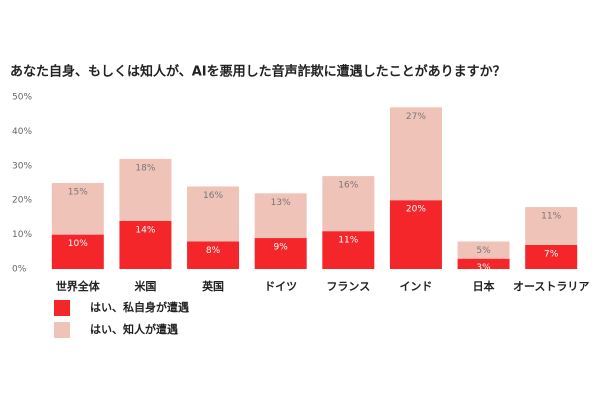 This screenshot has height=404, width=600. What do you see at coordinates (22, 98) in the screenshot?
I see `y-tick-label: 50%` at bounding box center [22, 98].